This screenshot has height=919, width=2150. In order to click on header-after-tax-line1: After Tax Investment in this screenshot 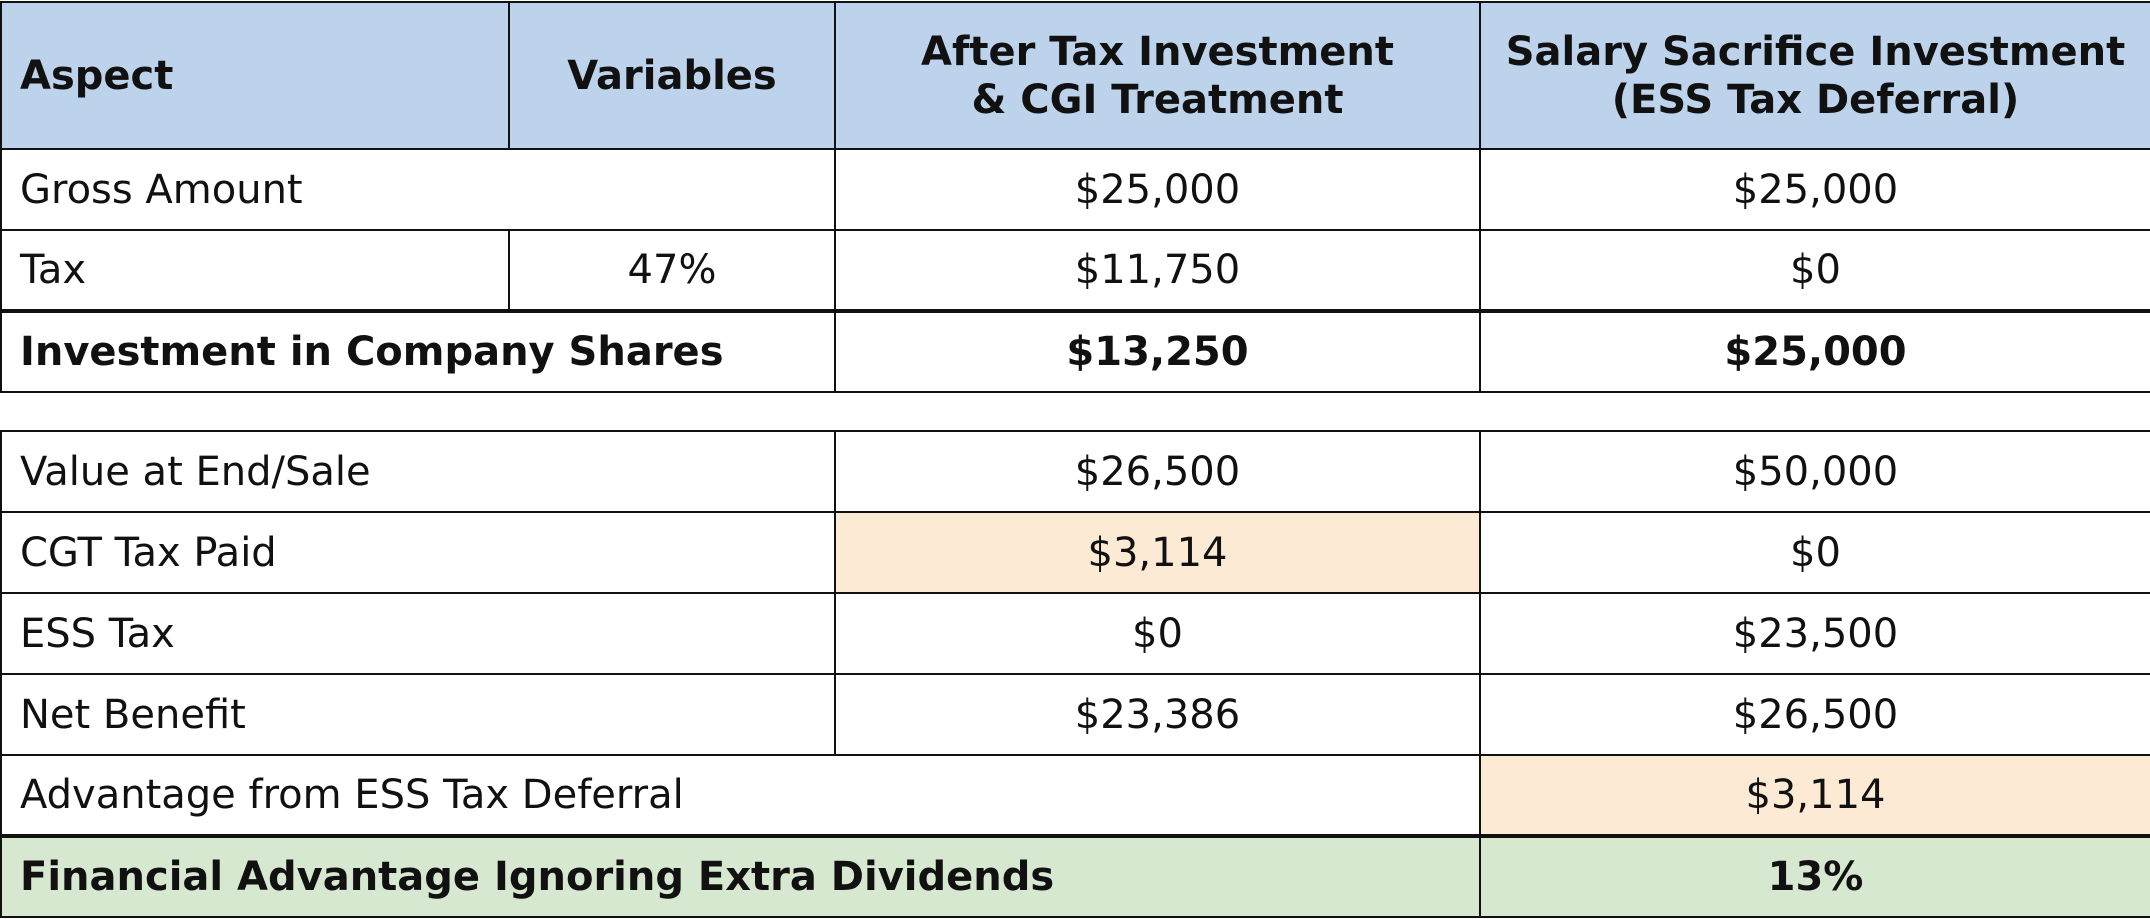, I will do `click(1157, 51)`.